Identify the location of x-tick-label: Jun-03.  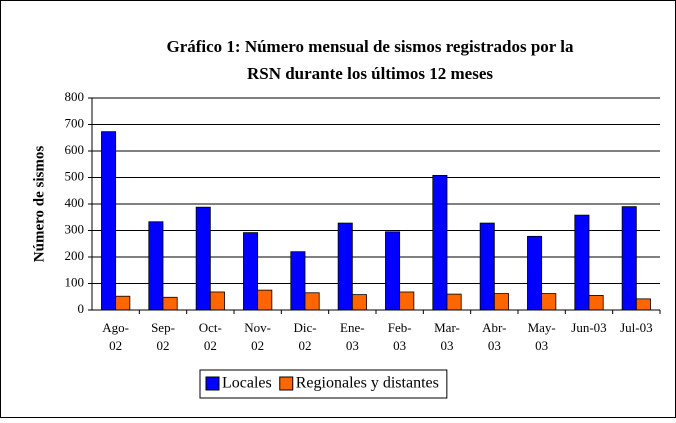
(588, 327).